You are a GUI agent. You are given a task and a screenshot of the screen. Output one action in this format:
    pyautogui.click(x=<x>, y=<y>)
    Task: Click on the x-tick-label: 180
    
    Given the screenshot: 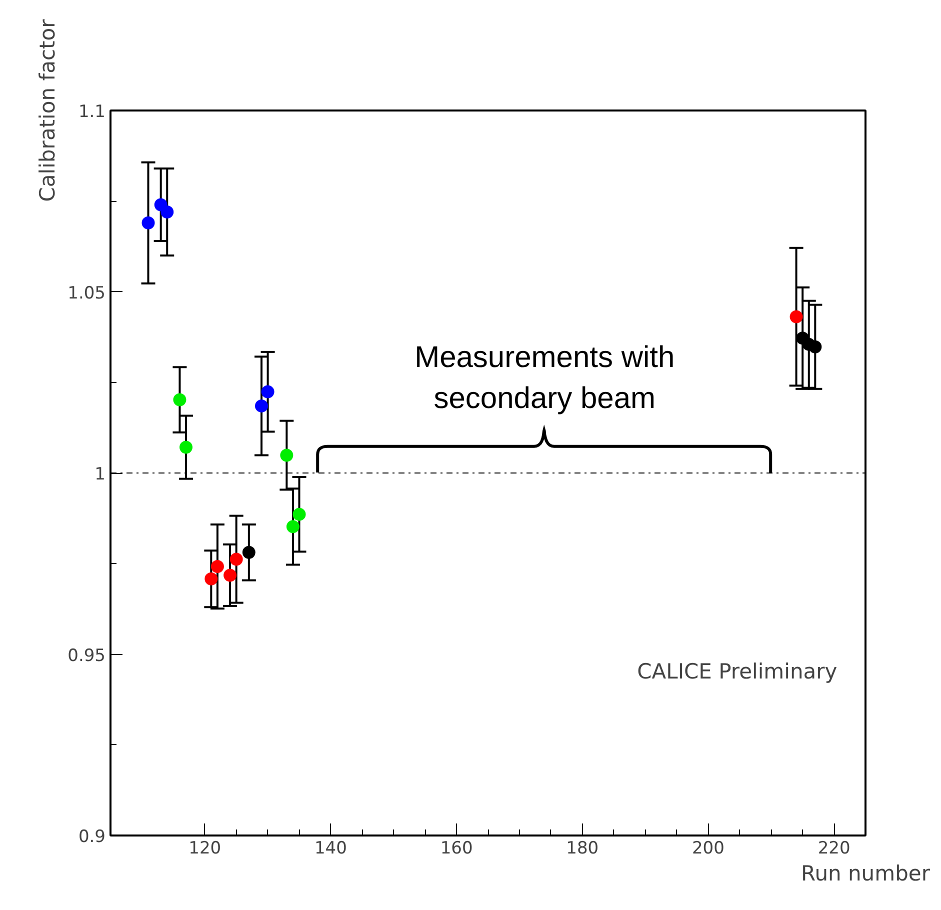 What is the action you would take?
    pyautogui.click(x=582, y=848)
    